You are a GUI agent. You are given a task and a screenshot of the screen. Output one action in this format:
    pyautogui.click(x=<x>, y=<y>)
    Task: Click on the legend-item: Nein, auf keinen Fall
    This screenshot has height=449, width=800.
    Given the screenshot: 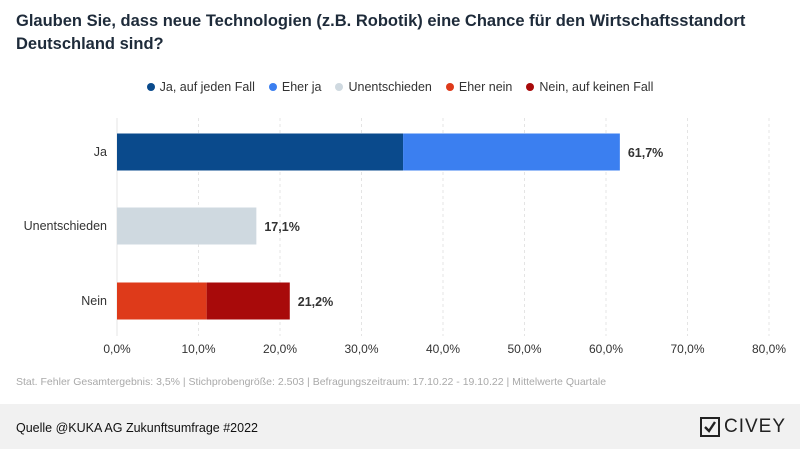 What is the action you would take?
    pyautogui.click(x=589, y=87)
    